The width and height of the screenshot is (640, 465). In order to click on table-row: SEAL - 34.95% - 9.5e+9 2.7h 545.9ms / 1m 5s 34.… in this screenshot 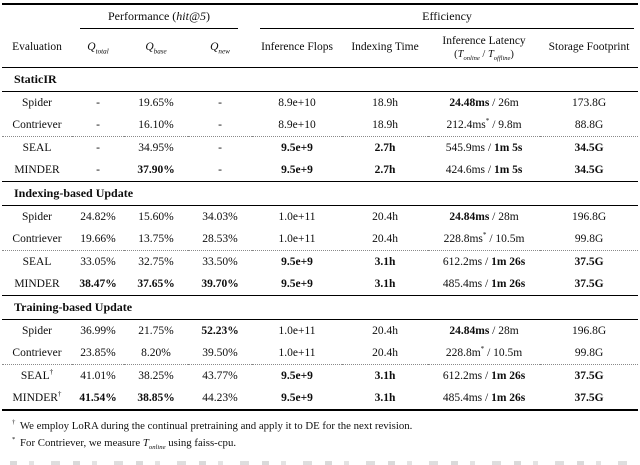, I will do `click(320, 148)`.